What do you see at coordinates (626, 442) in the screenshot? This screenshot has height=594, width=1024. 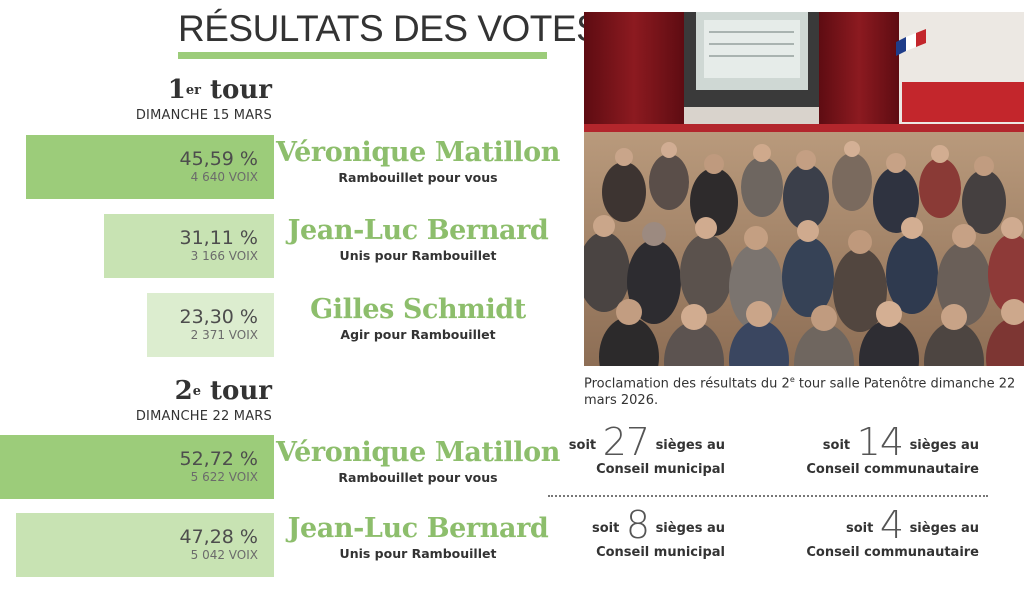 I see `seat-count: 27` at bounding box center [626, 442].